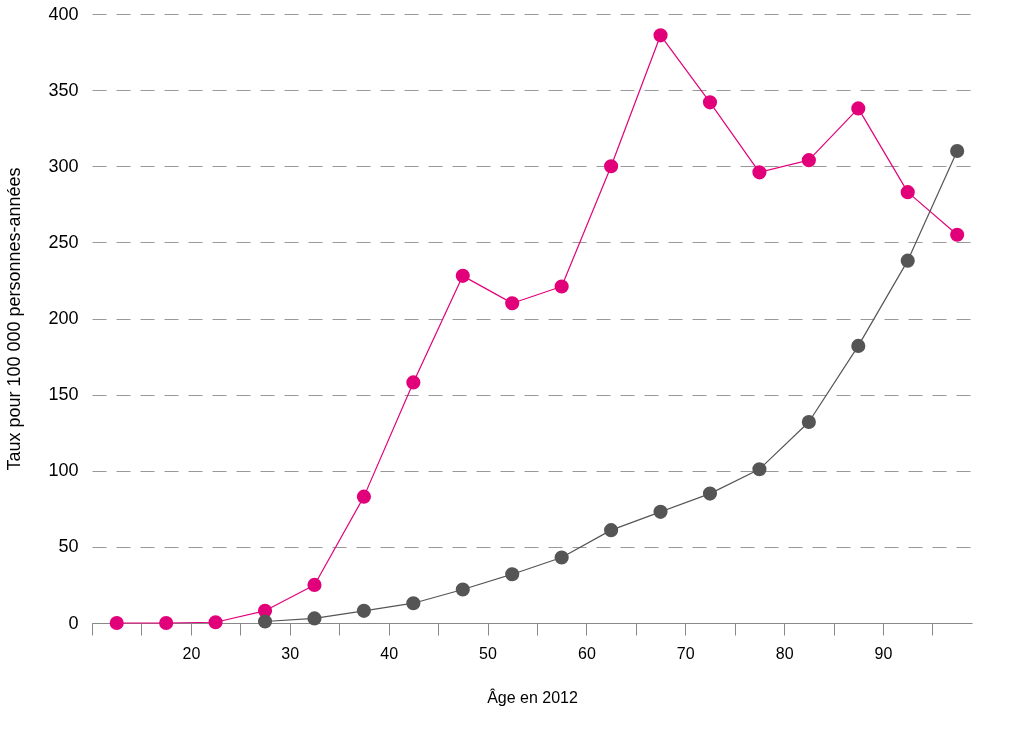 This screenshot has width=1032, height=734. What do you see at coordinates (63, 470) in the screenshot?
I see `y-tick-label: 100` at bounding box center [63, 470].